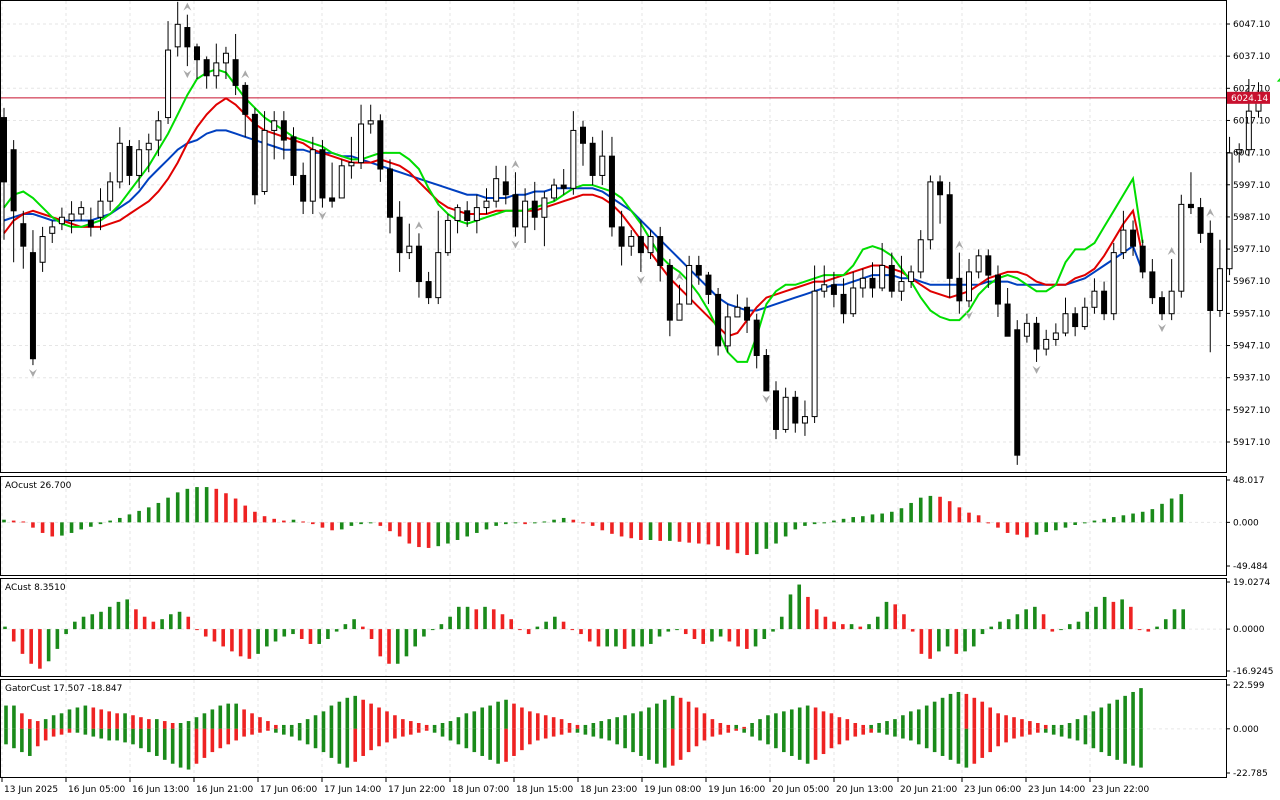  What do you see at coordinates (31, 790) in the screenshot?
I see `time-tick-label: 13 Jun 2025` at bounding box center [31, 790].